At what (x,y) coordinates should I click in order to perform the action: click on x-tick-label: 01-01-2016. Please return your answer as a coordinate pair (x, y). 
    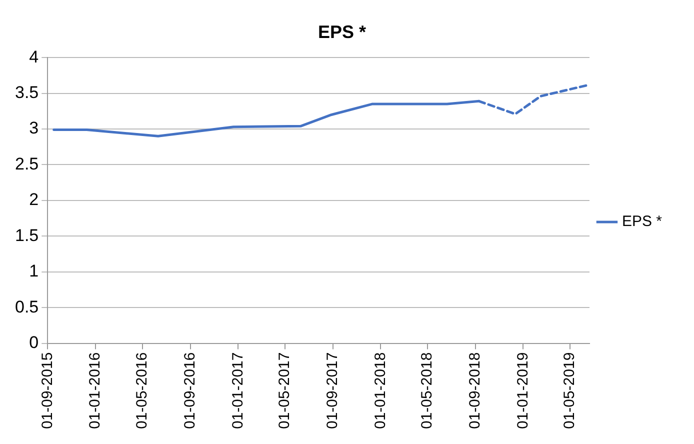
    Looking at the image, I should click on (95, 391).